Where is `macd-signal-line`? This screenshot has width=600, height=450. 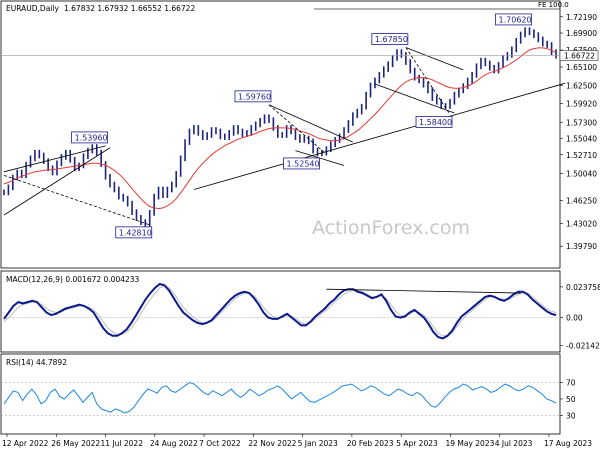
macd-signal-line is located at coordinates (280, 310).